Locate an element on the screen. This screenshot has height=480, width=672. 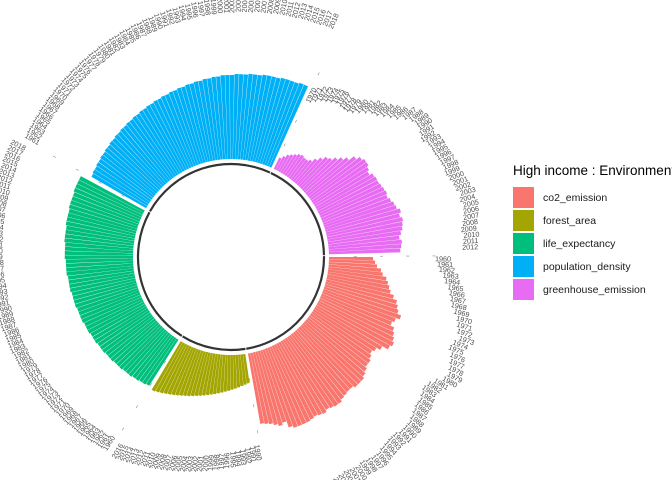
bar-forest-area-2008 is located at coordinates (191, 373).